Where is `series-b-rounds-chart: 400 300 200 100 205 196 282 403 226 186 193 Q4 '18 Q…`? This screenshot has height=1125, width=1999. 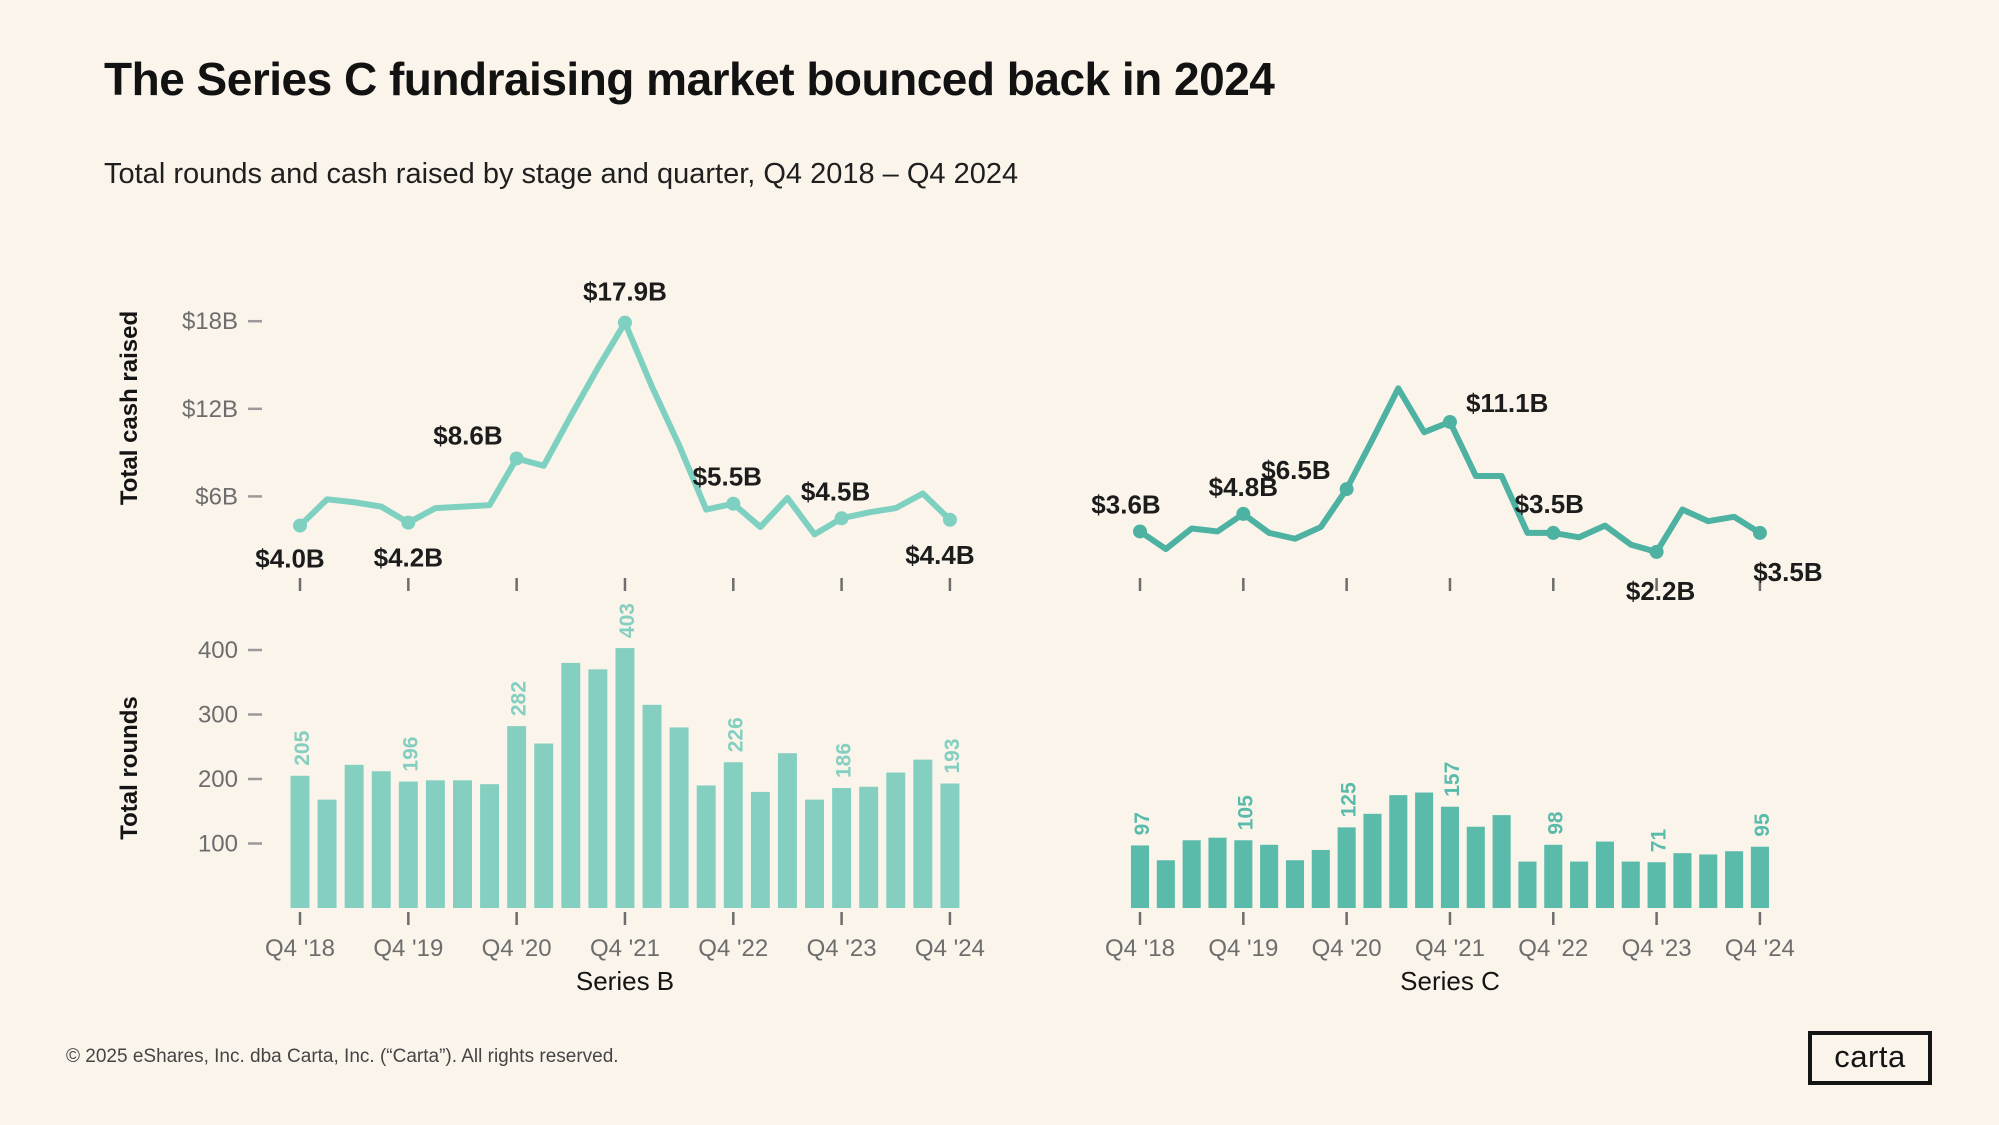
series-b-rounds-chart: 400 300 200 100 205 196 282 403 226 186 193 Q4 '18 Q… is located at coordinates (591, 782).